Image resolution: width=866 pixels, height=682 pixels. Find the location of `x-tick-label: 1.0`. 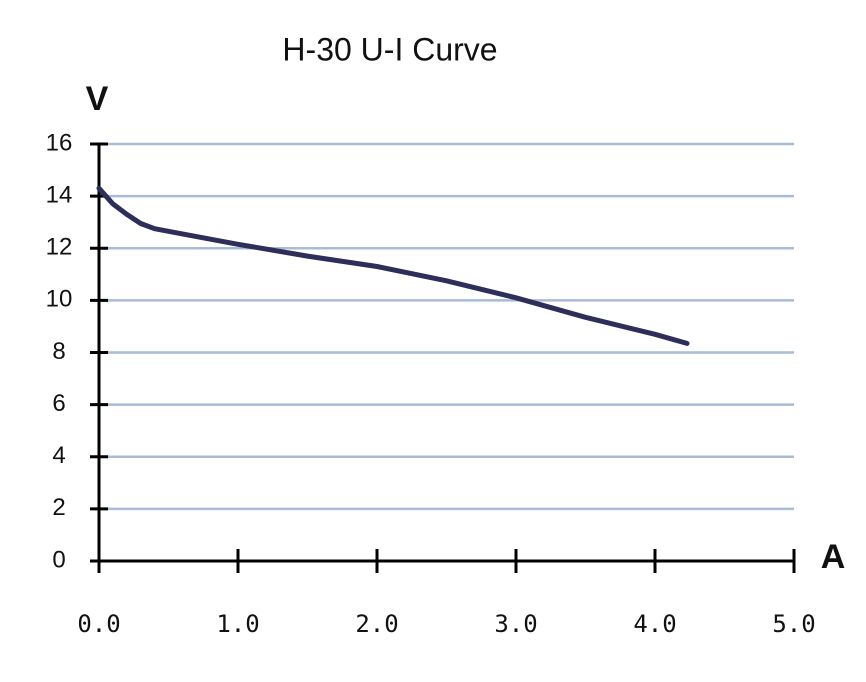

x-tick-label: 1.0 is located at coordinates (237, 624).